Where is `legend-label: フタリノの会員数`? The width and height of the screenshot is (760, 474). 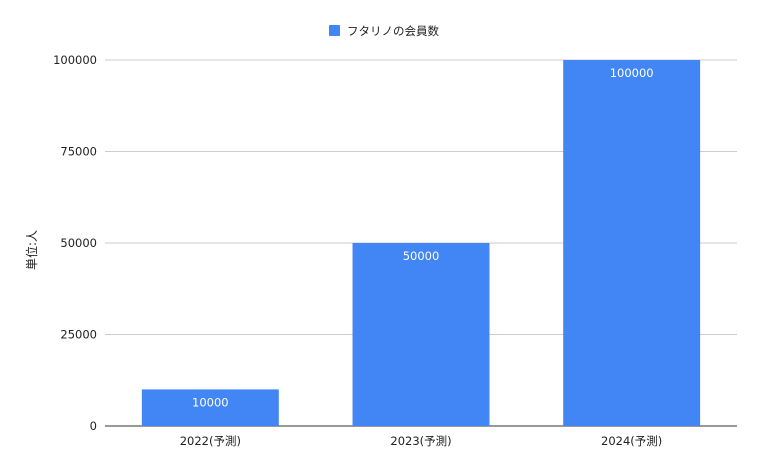 legend-label: フタリノの会員数 is located at coordinates (393, 31).